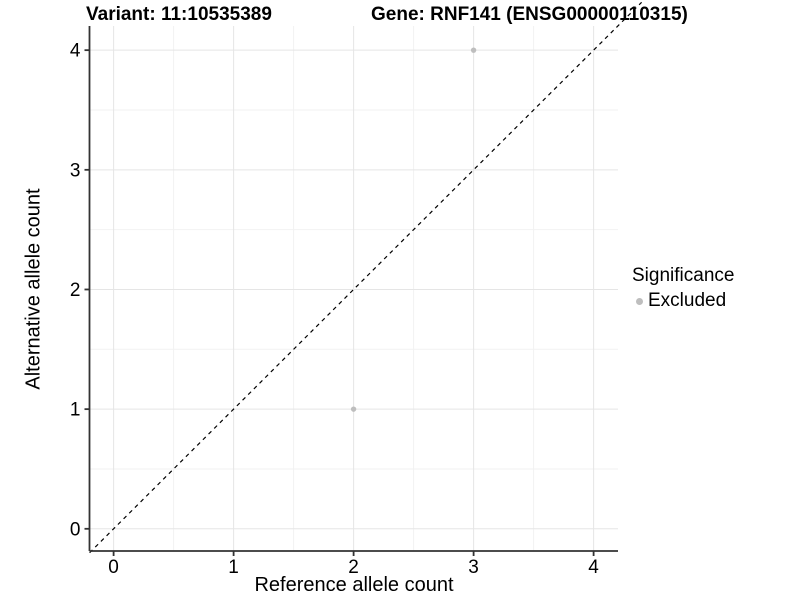 Image resolution: width=800 pixels, height=600 pixels. Describe the element at coordinates (529, 14) in the screenshot. I see `plot-title-gene: Gene: RNF141 (ENSG00000110315)` at that location.